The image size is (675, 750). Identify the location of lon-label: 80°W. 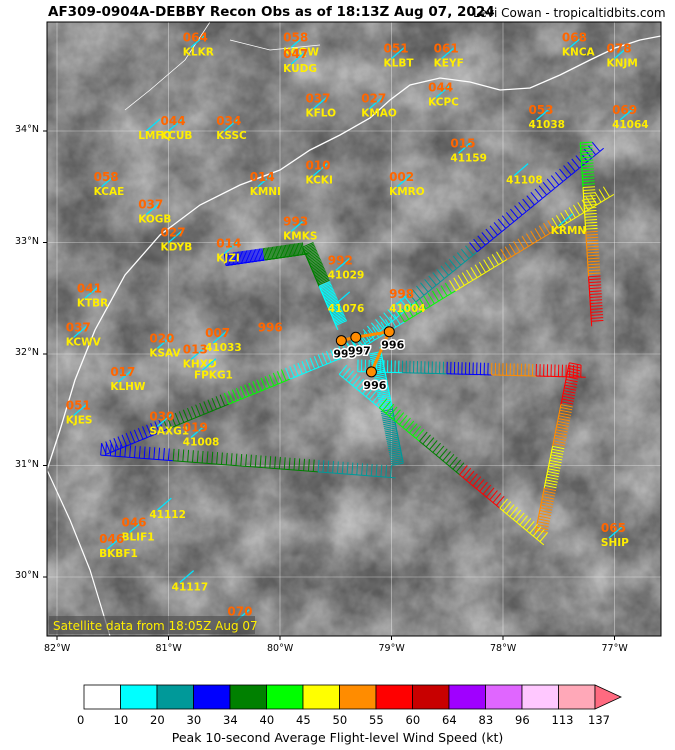
(280, 648).